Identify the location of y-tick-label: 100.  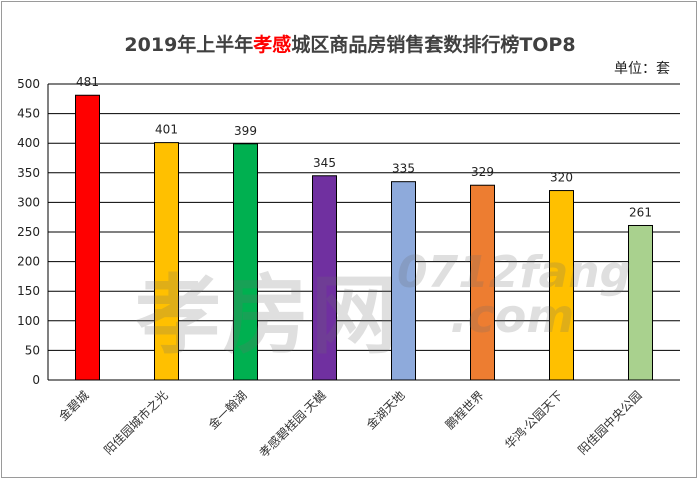
(28, 321).